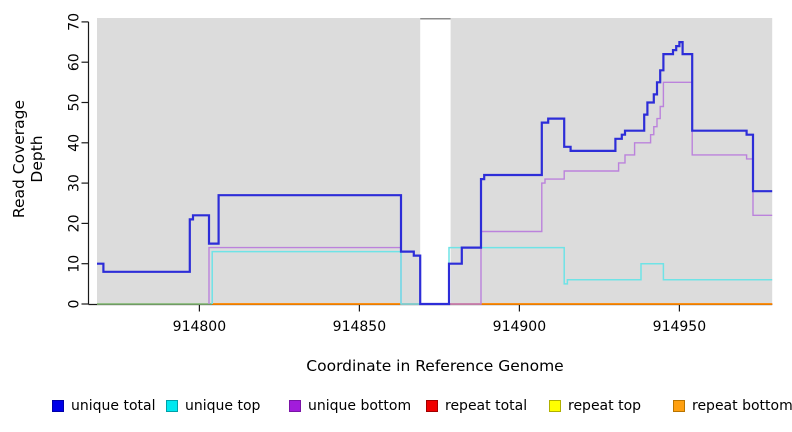 This screenshot has height=432, width=792. I want to click on legend-swatch-unique-bottom, so click(295, 406).